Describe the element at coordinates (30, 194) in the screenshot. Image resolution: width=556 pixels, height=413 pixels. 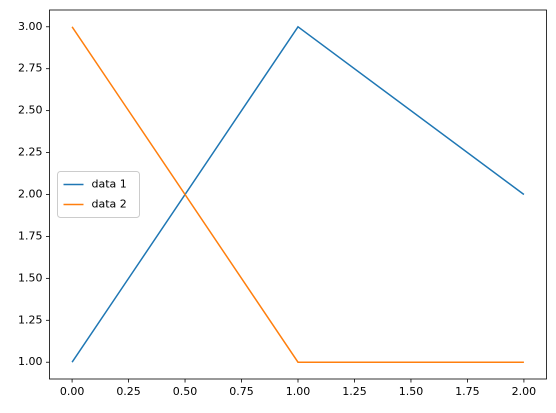
I see `y-tick-label: 2.00` at that location.